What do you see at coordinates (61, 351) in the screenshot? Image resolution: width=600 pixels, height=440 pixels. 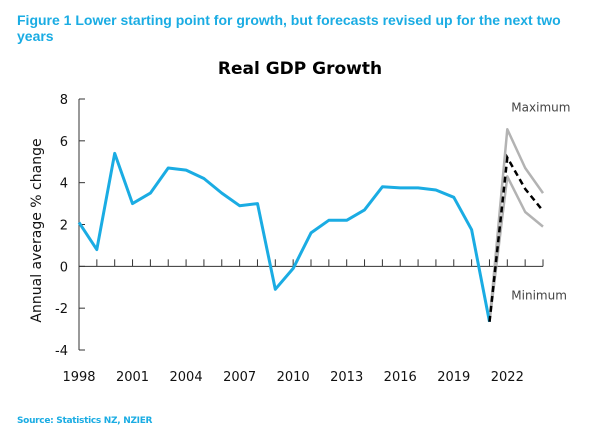 I see `y-tick-label: -4` at bounding box center [61, 351].